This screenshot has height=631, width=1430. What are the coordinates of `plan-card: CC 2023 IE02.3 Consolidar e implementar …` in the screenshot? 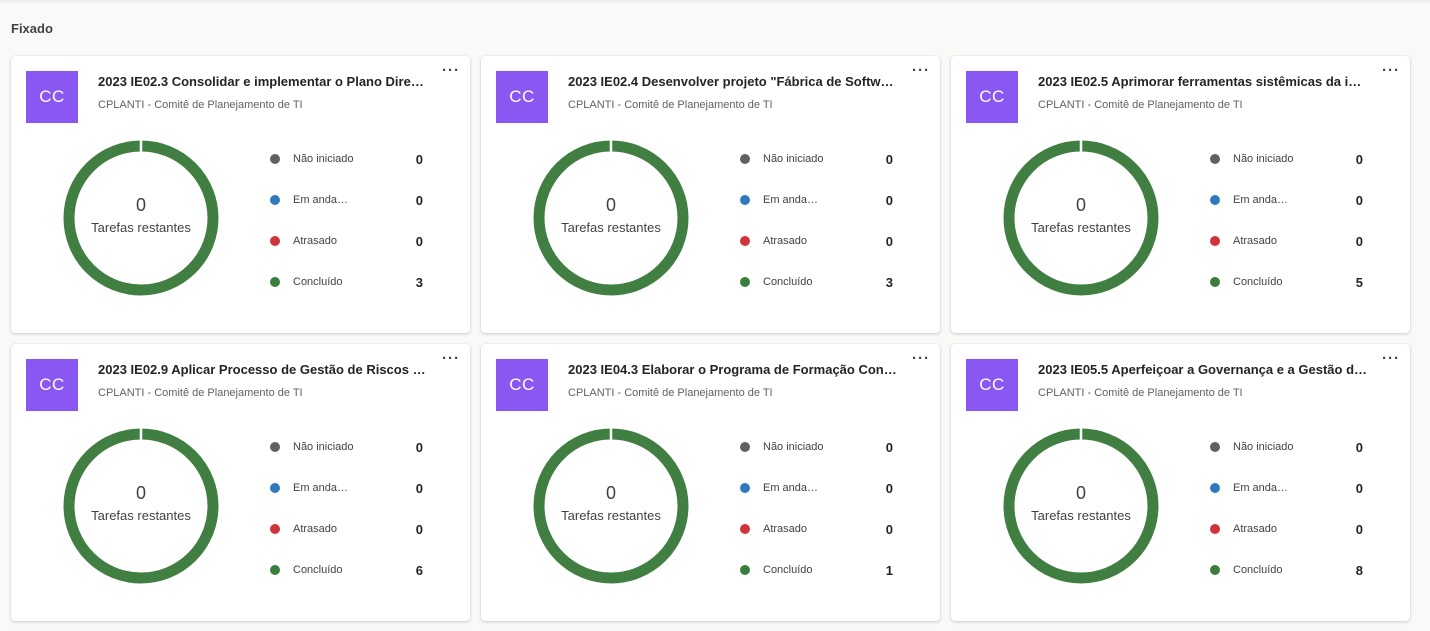 It's located at (240, 194).